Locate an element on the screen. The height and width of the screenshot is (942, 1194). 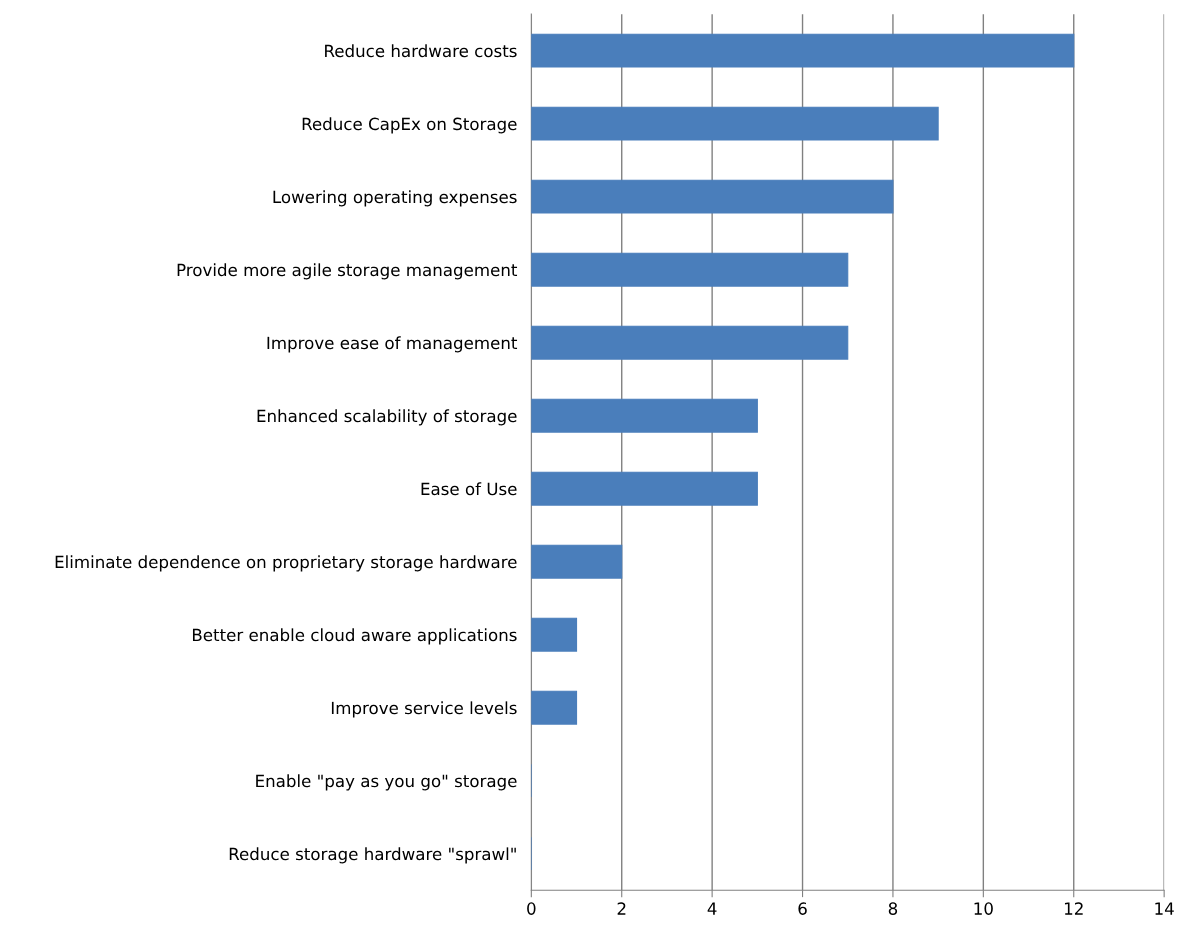
y-tick-label: Better enable cloud aware applications is located at coordinates (354, 636).